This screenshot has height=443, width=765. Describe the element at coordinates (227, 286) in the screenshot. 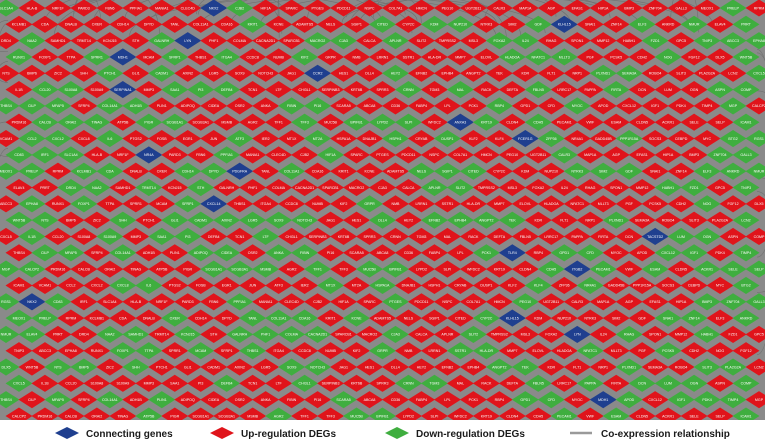

I see `gene-label: EGR1` at that location.